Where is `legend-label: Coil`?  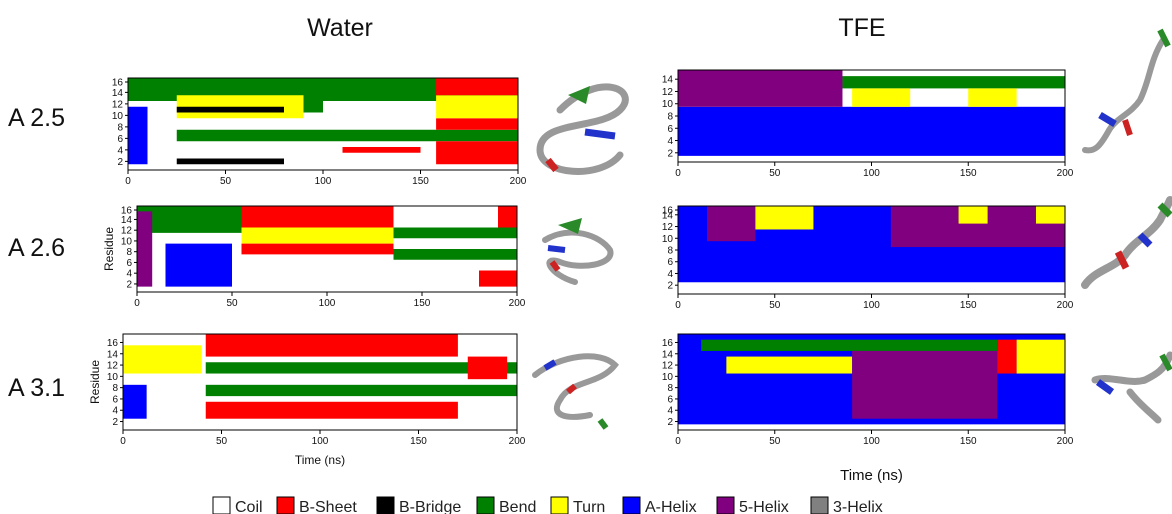 legend-label: Coil is located at coordinates (249, 506).